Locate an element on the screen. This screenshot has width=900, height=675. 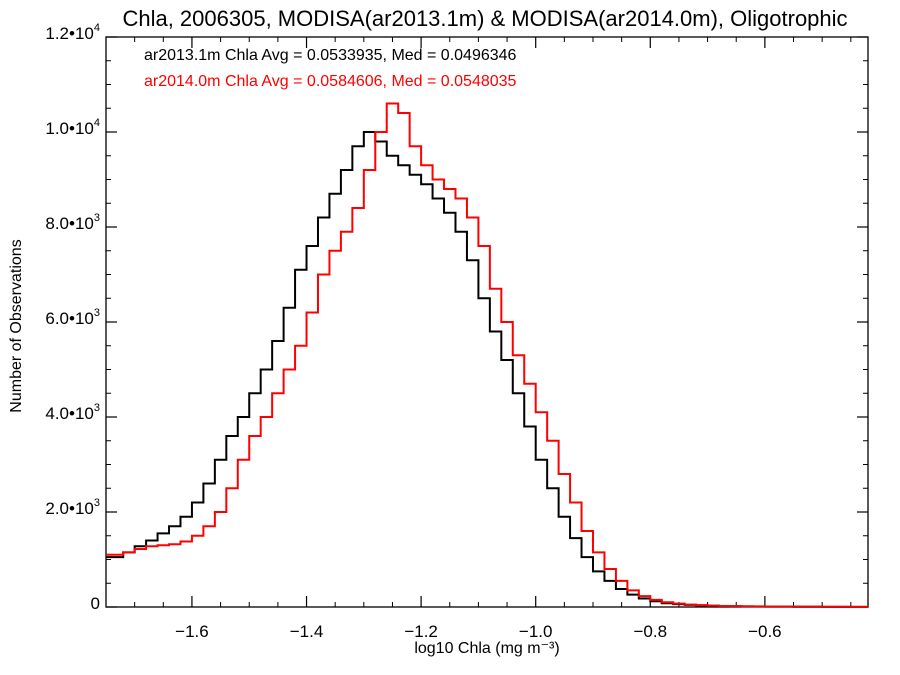
y-tick-mantissa: 0 is located at coordinates (95, 603).